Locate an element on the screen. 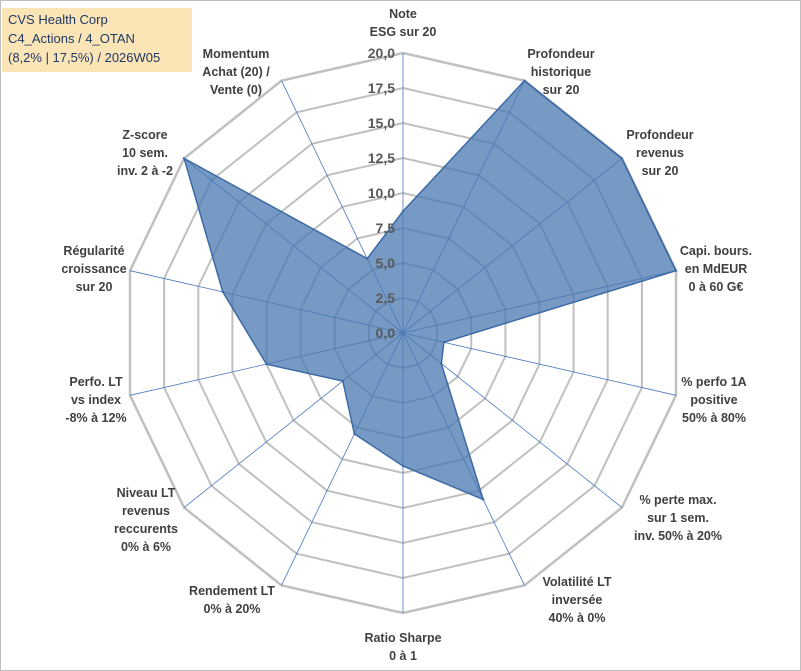  axis-label-line: positive is located at coordinates (713, 400).